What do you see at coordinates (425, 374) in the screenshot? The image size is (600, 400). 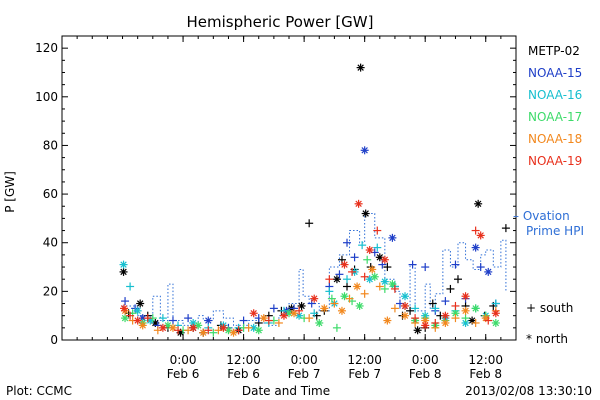 I see `x-tick-date-label: Feb 8` at bounding box center [425, 374].